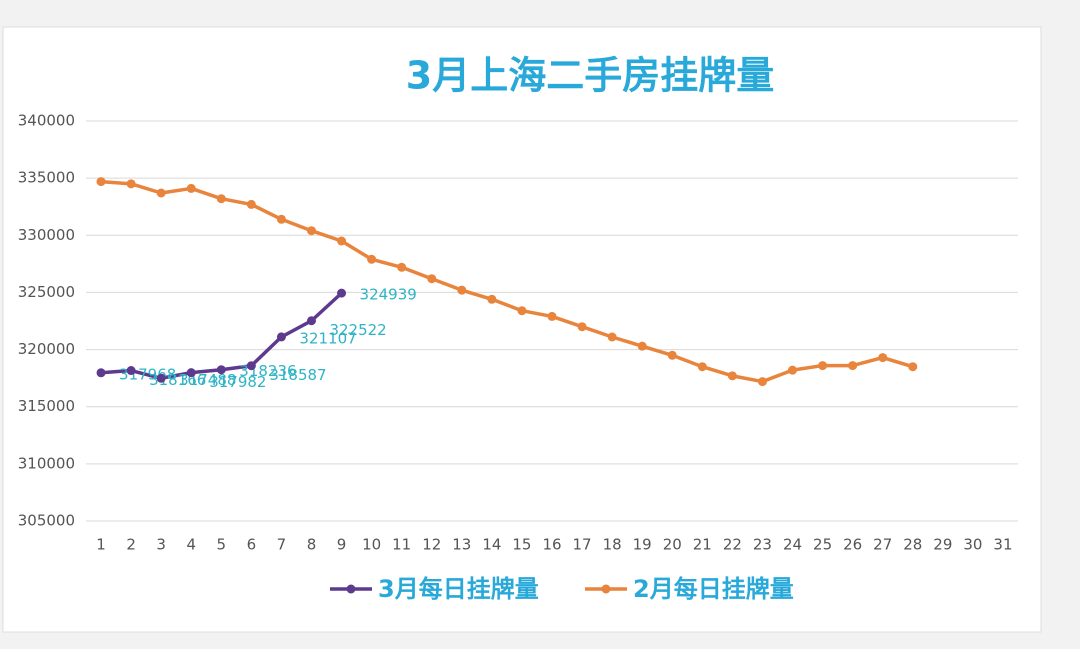  I want to click on x-tick-label: 29, so click(942, 545).